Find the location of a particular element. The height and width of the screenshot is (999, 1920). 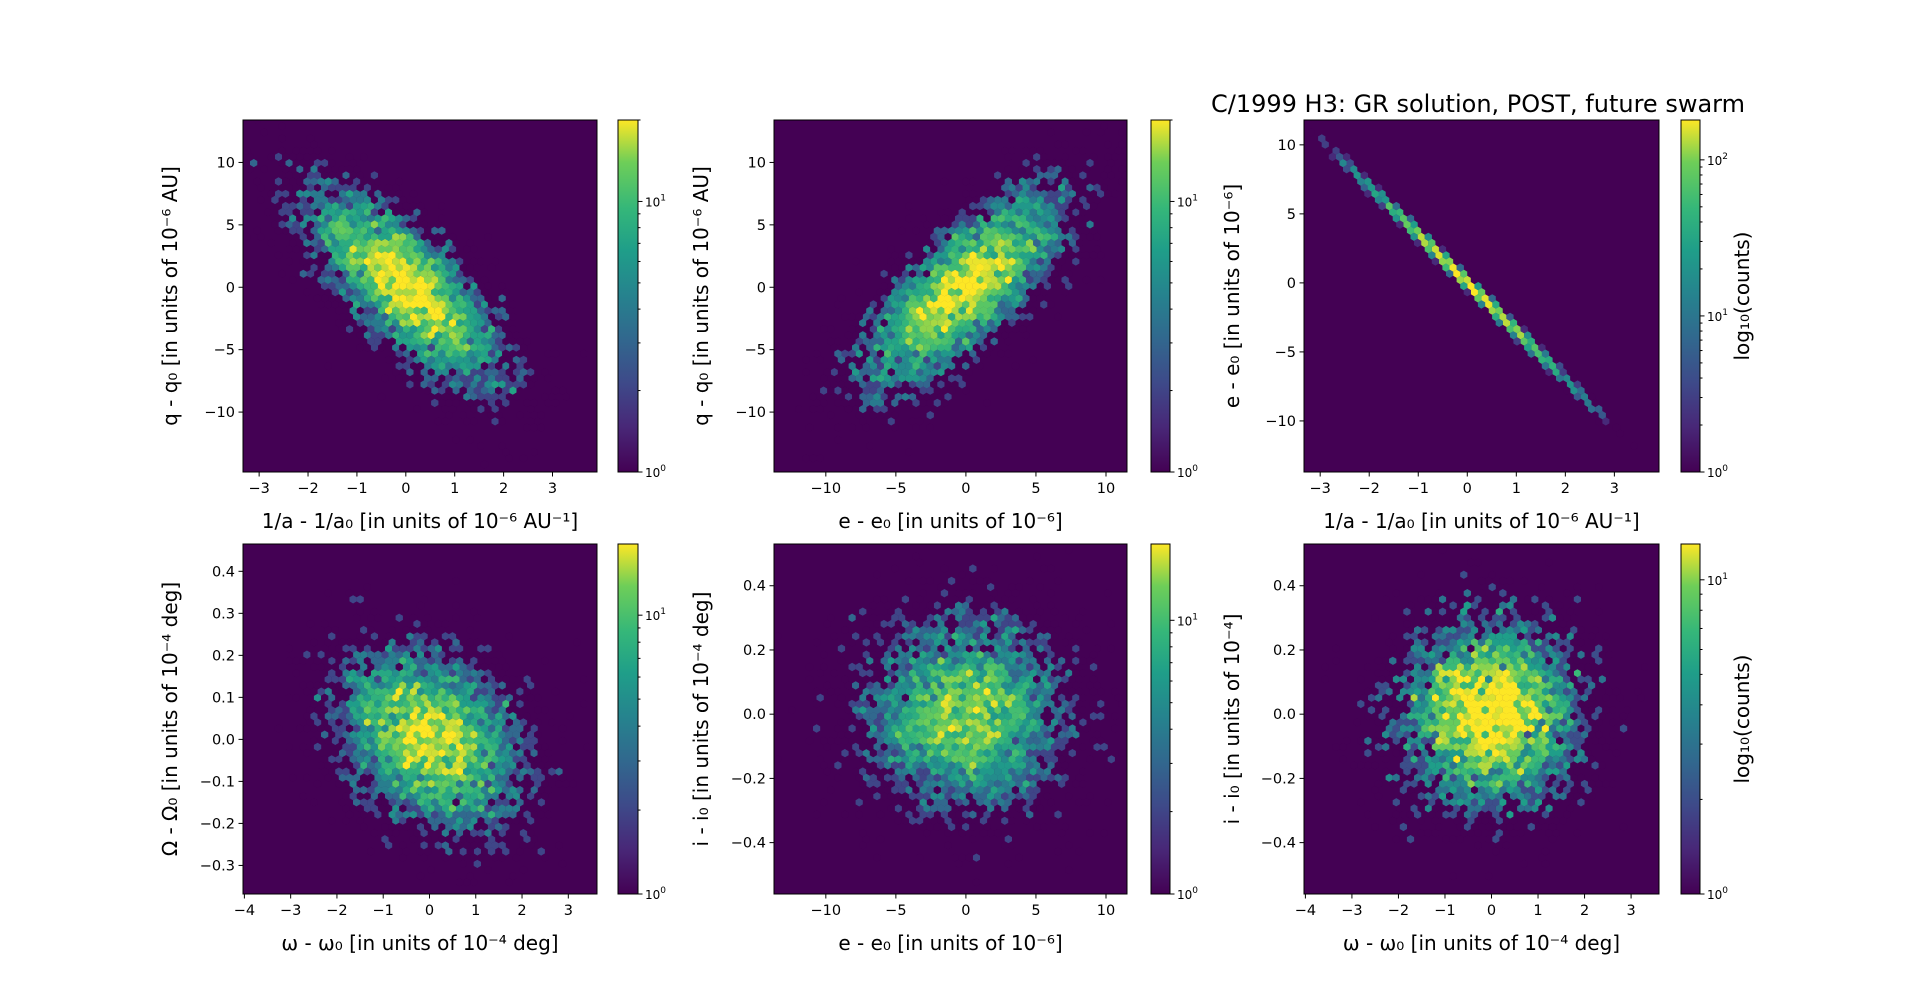

y-axis-label: e - e₀ [in units of 10⁻⁶] is located at coordinates (1232, 296).